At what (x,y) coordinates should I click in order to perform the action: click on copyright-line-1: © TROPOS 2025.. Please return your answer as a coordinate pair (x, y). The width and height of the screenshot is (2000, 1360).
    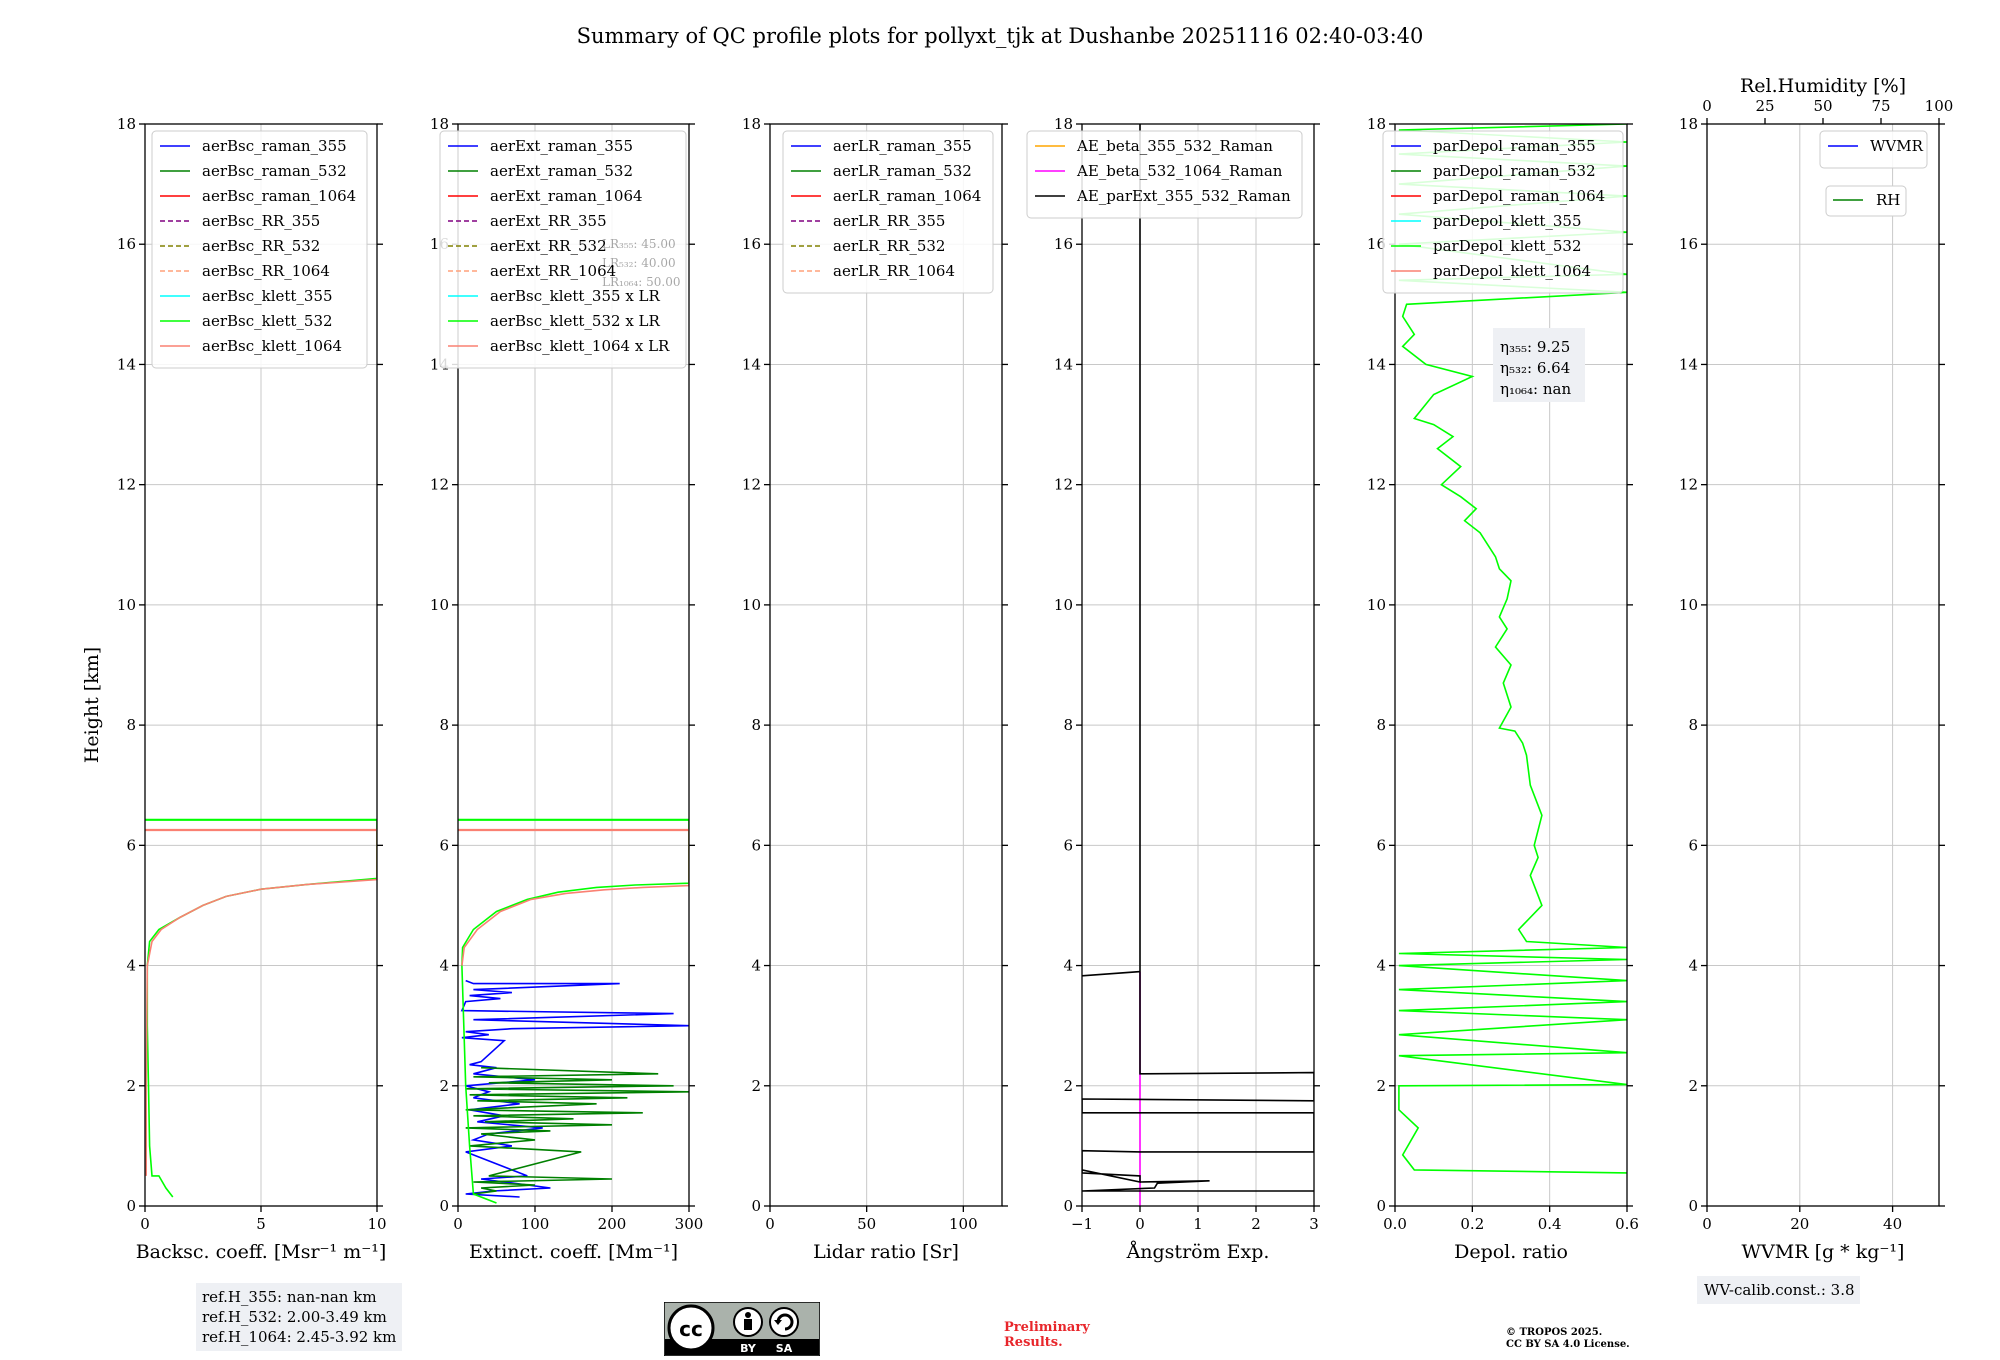
    Looking at the image, I should click on (1554, 1332).